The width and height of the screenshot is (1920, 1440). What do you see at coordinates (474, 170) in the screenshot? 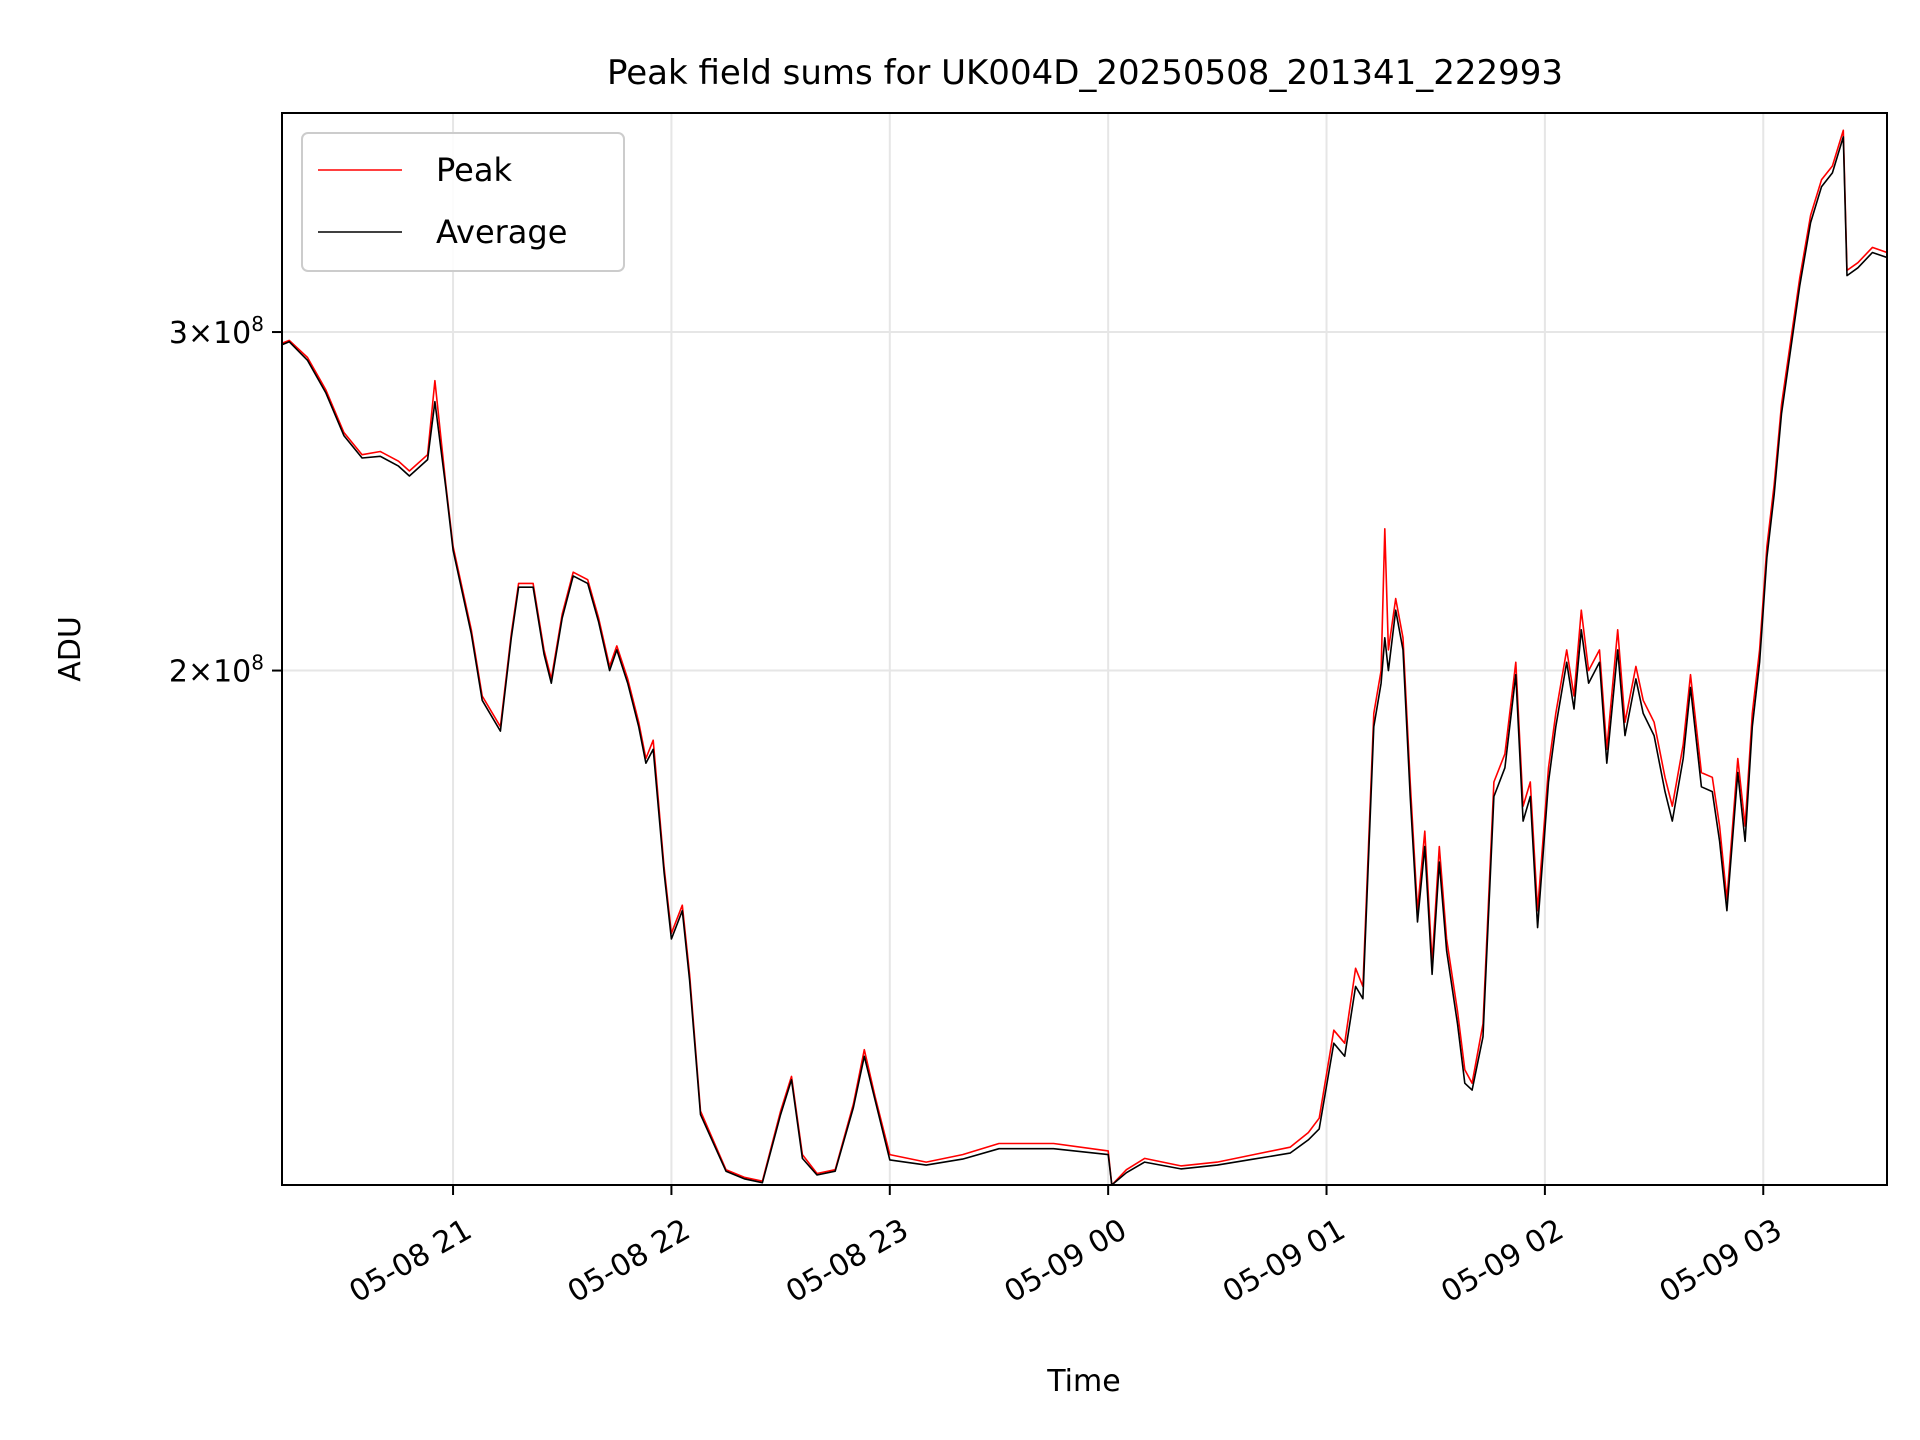
I see `legend-label-peak: Peak` at bounding box center [474, 170].